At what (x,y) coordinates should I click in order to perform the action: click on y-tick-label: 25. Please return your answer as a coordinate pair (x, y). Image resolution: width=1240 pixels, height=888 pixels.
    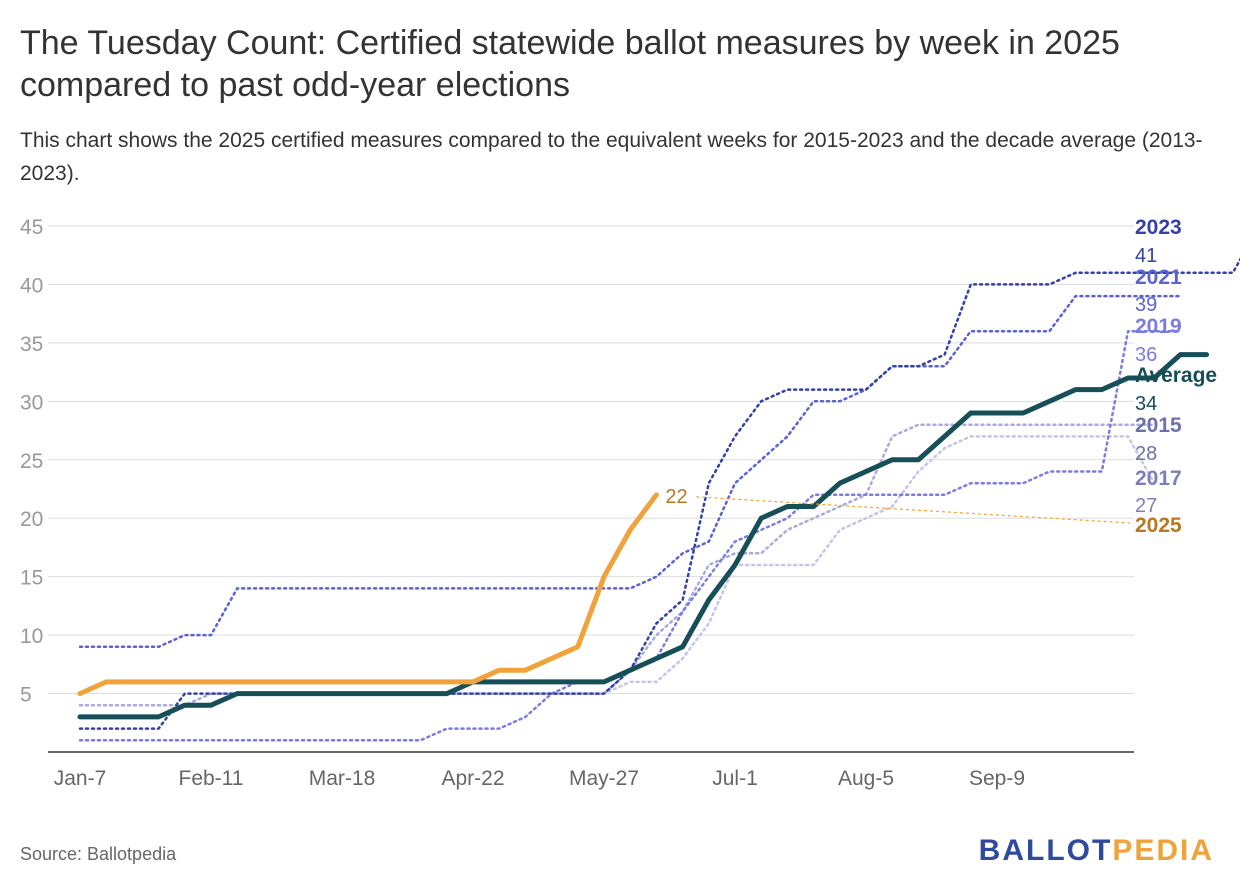
    Looking at the image, I should click on (31, 461).